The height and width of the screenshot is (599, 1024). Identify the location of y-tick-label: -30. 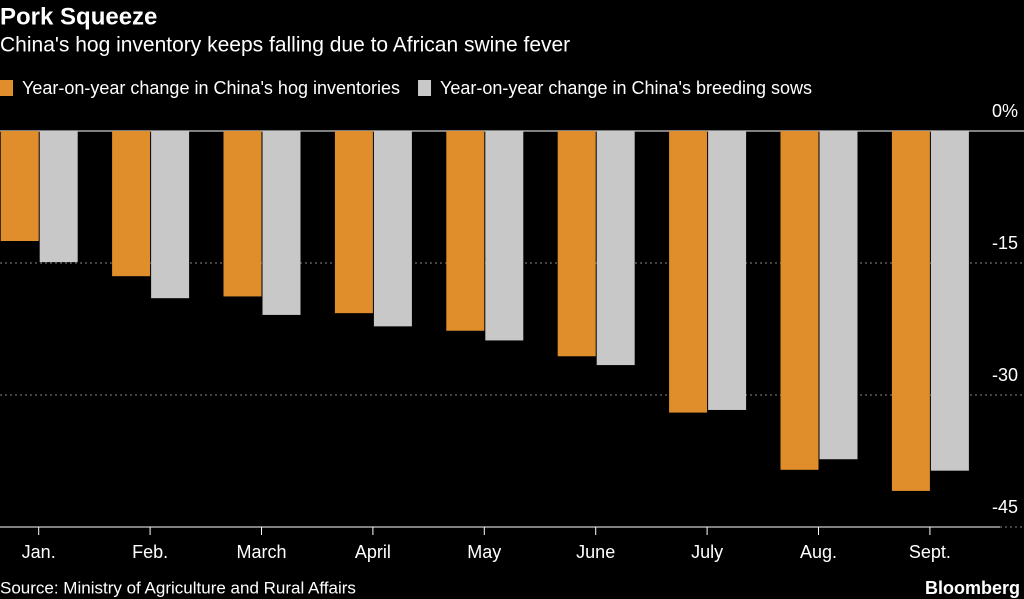
(1005, 375).